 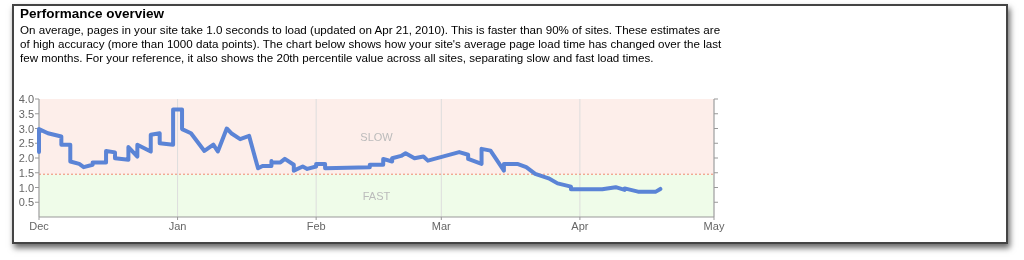 I want to click on y-tick-label: 1.5, so click(x=26, y=172).